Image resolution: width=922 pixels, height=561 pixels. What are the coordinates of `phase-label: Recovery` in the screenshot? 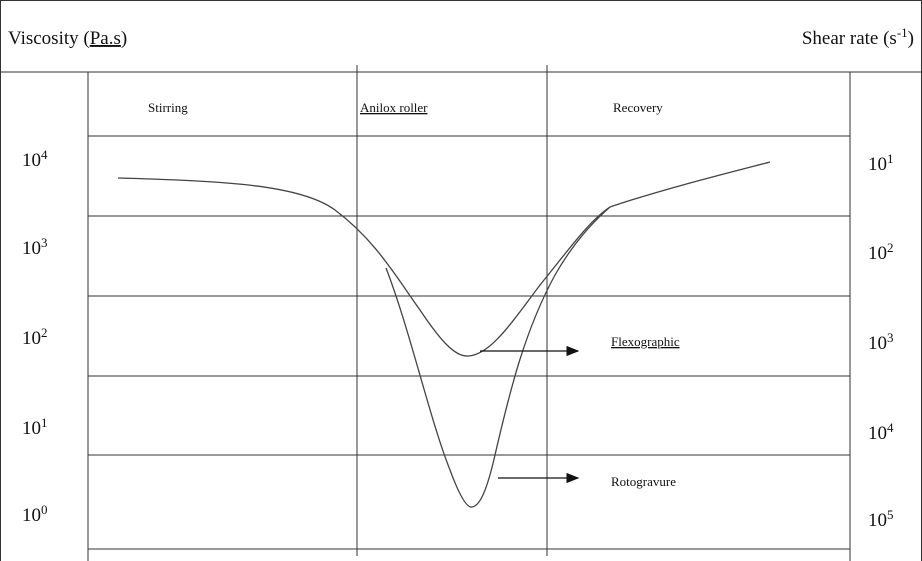 It's located at (638, 107).